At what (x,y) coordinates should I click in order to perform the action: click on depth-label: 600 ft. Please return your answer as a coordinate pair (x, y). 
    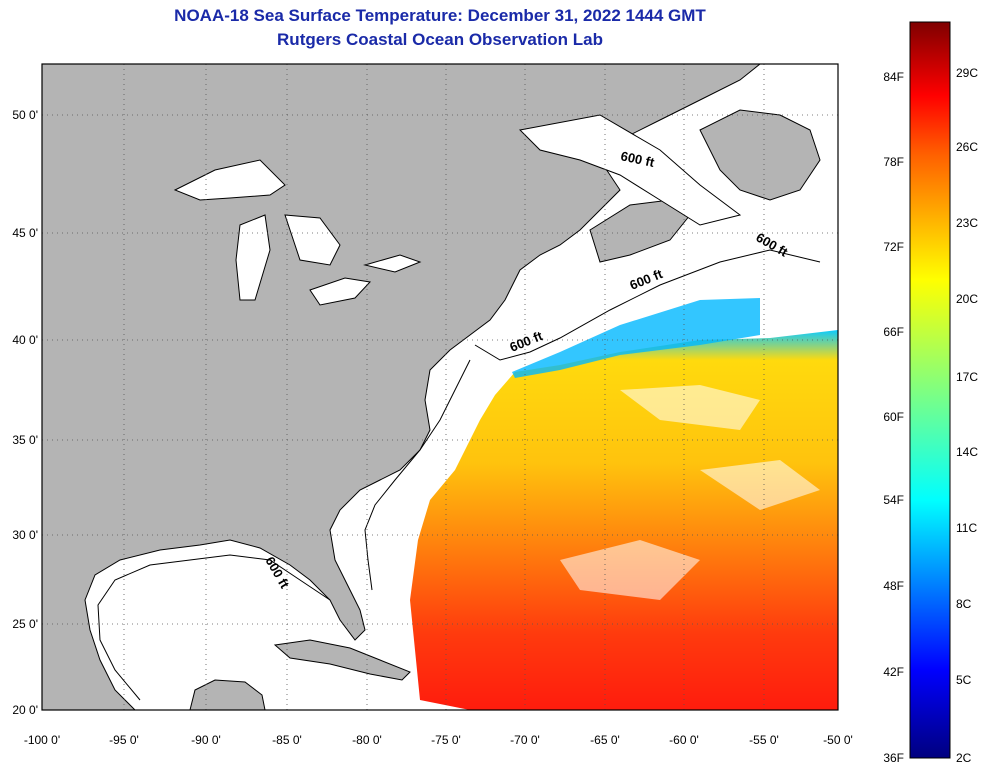
    Looking at the image, I should click on (637, 159).